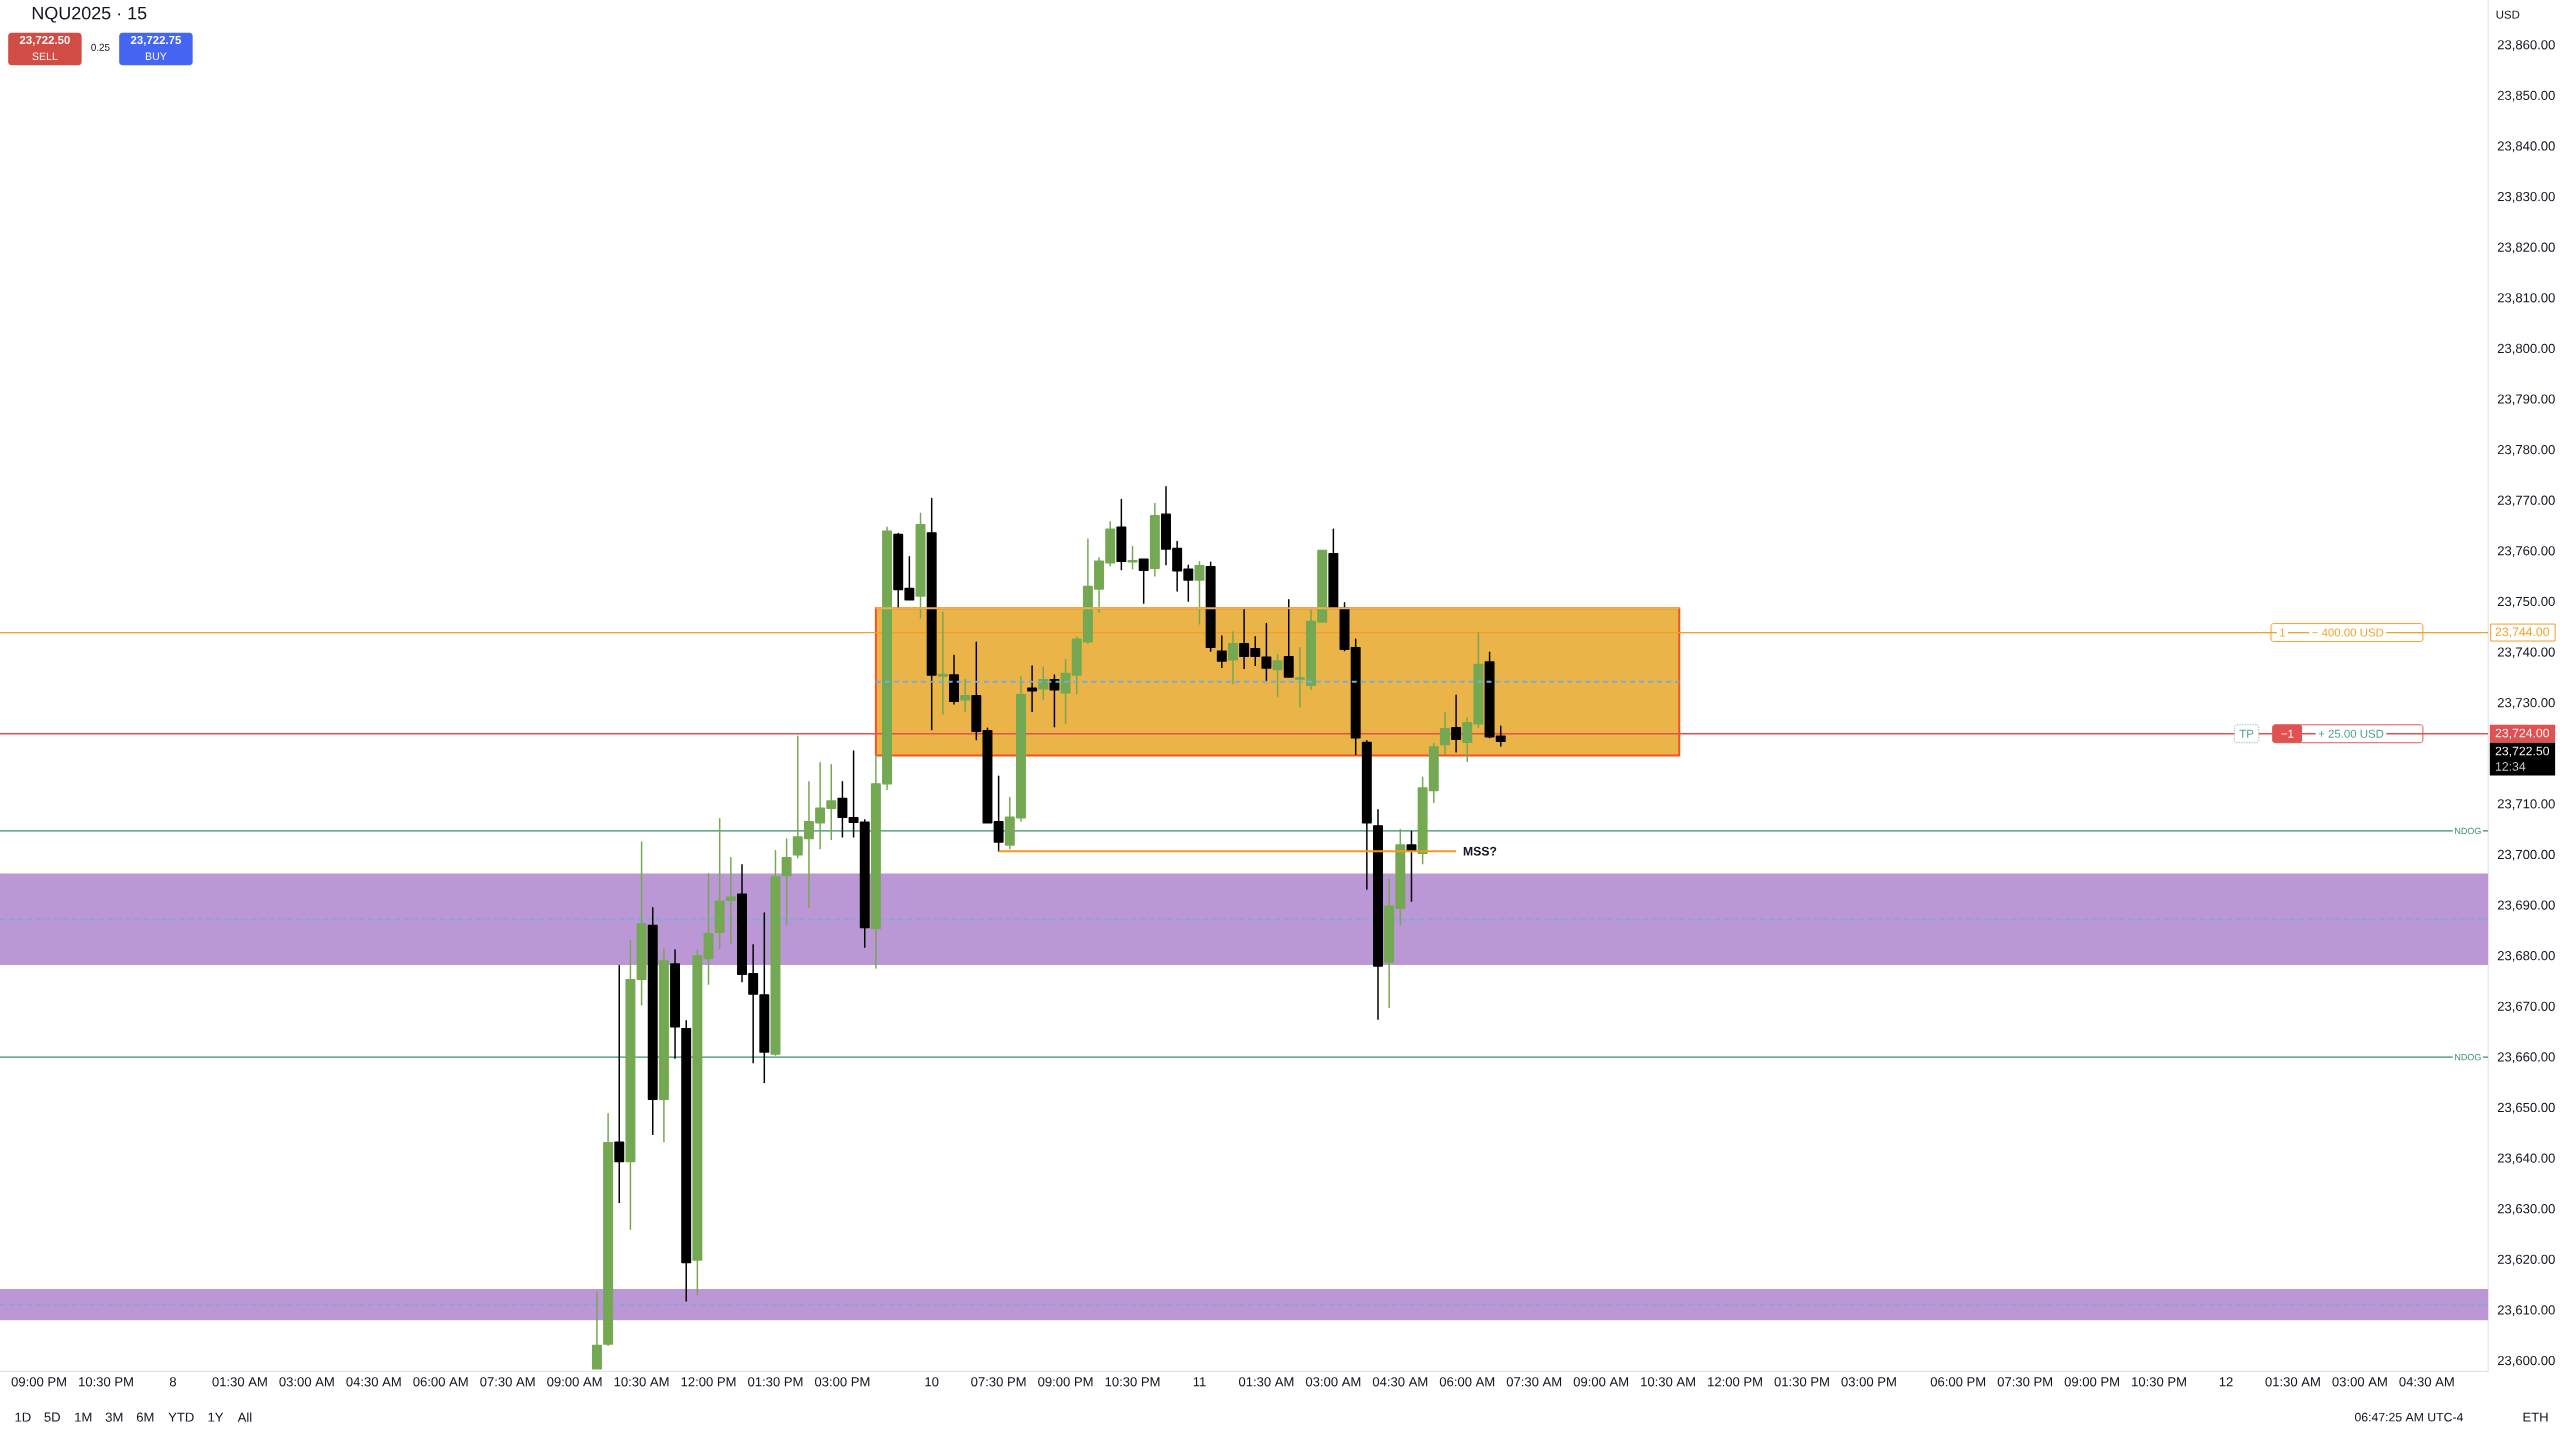 The width and height of the screenshot is (2560, 1440). I want to click on y-tick-label: 23,760.00, so click(2526, 551).